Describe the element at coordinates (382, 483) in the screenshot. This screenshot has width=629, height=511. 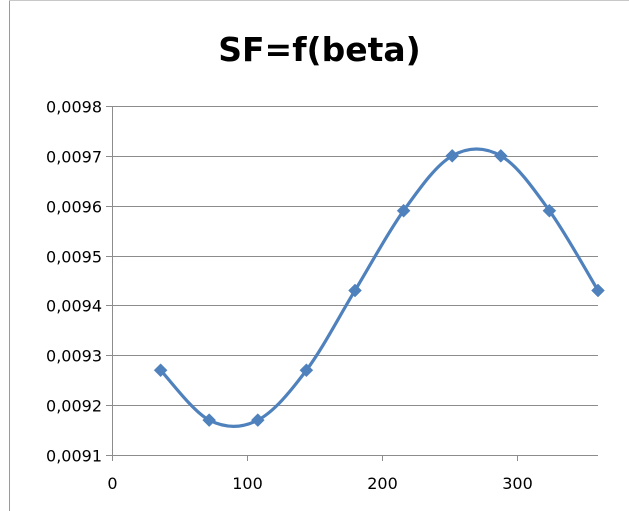
I see `x-tick-label: 200` at that location.